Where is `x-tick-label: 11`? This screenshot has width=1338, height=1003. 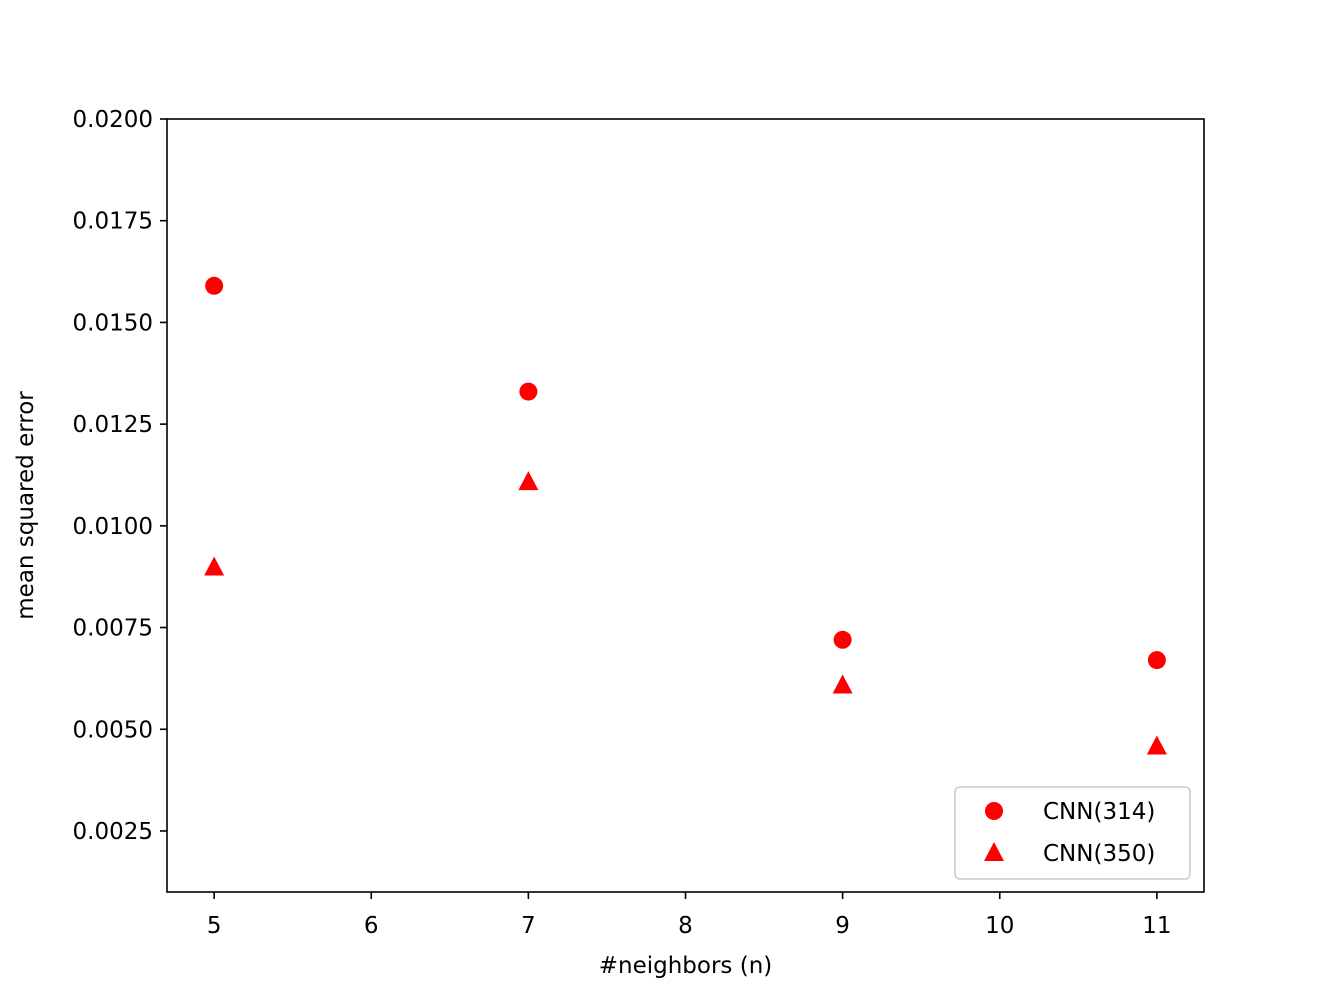 x-tick-label: 11 is located at coordinates (1156, 926).